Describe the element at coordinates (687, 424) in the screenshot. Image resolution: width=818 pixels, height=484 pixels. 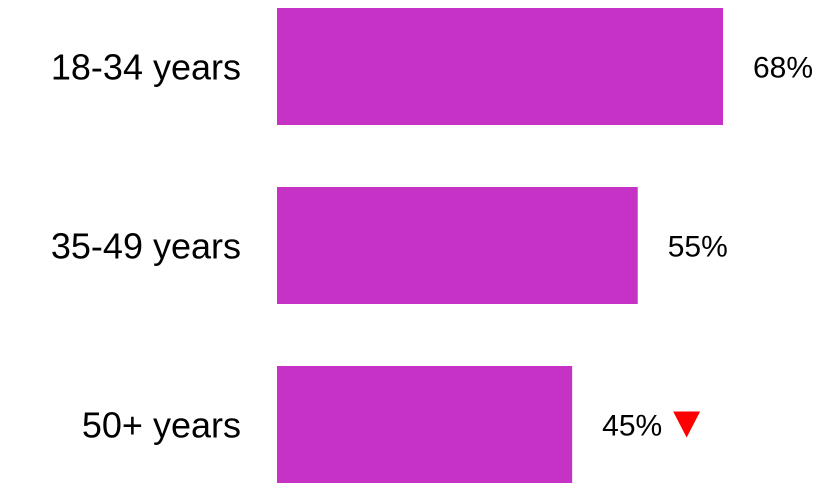
I see `down-triangle-icon` at that location.